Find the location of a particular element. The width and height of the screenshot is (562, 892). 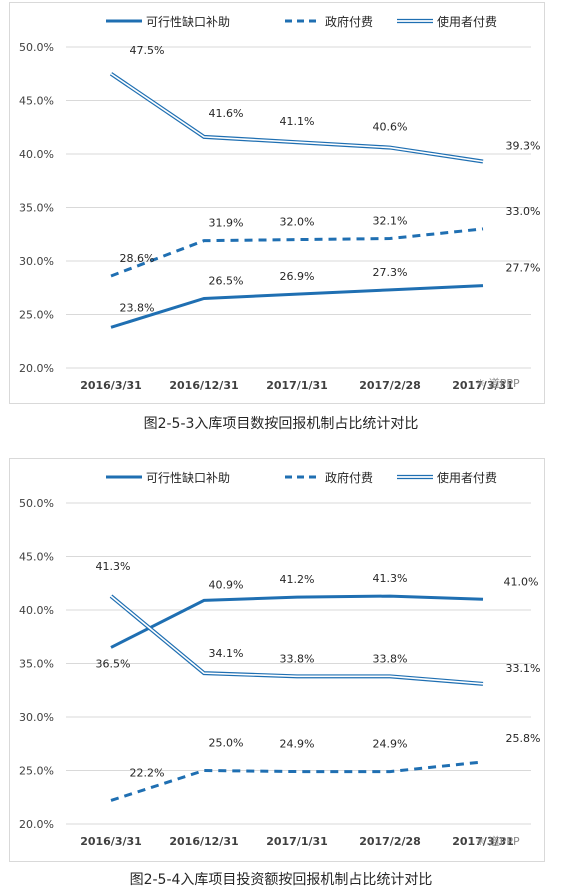

chart-caption-2: 图2-5-4入库项目投资额按回报机制占比统计对比 is located at coordinates (281, 880).